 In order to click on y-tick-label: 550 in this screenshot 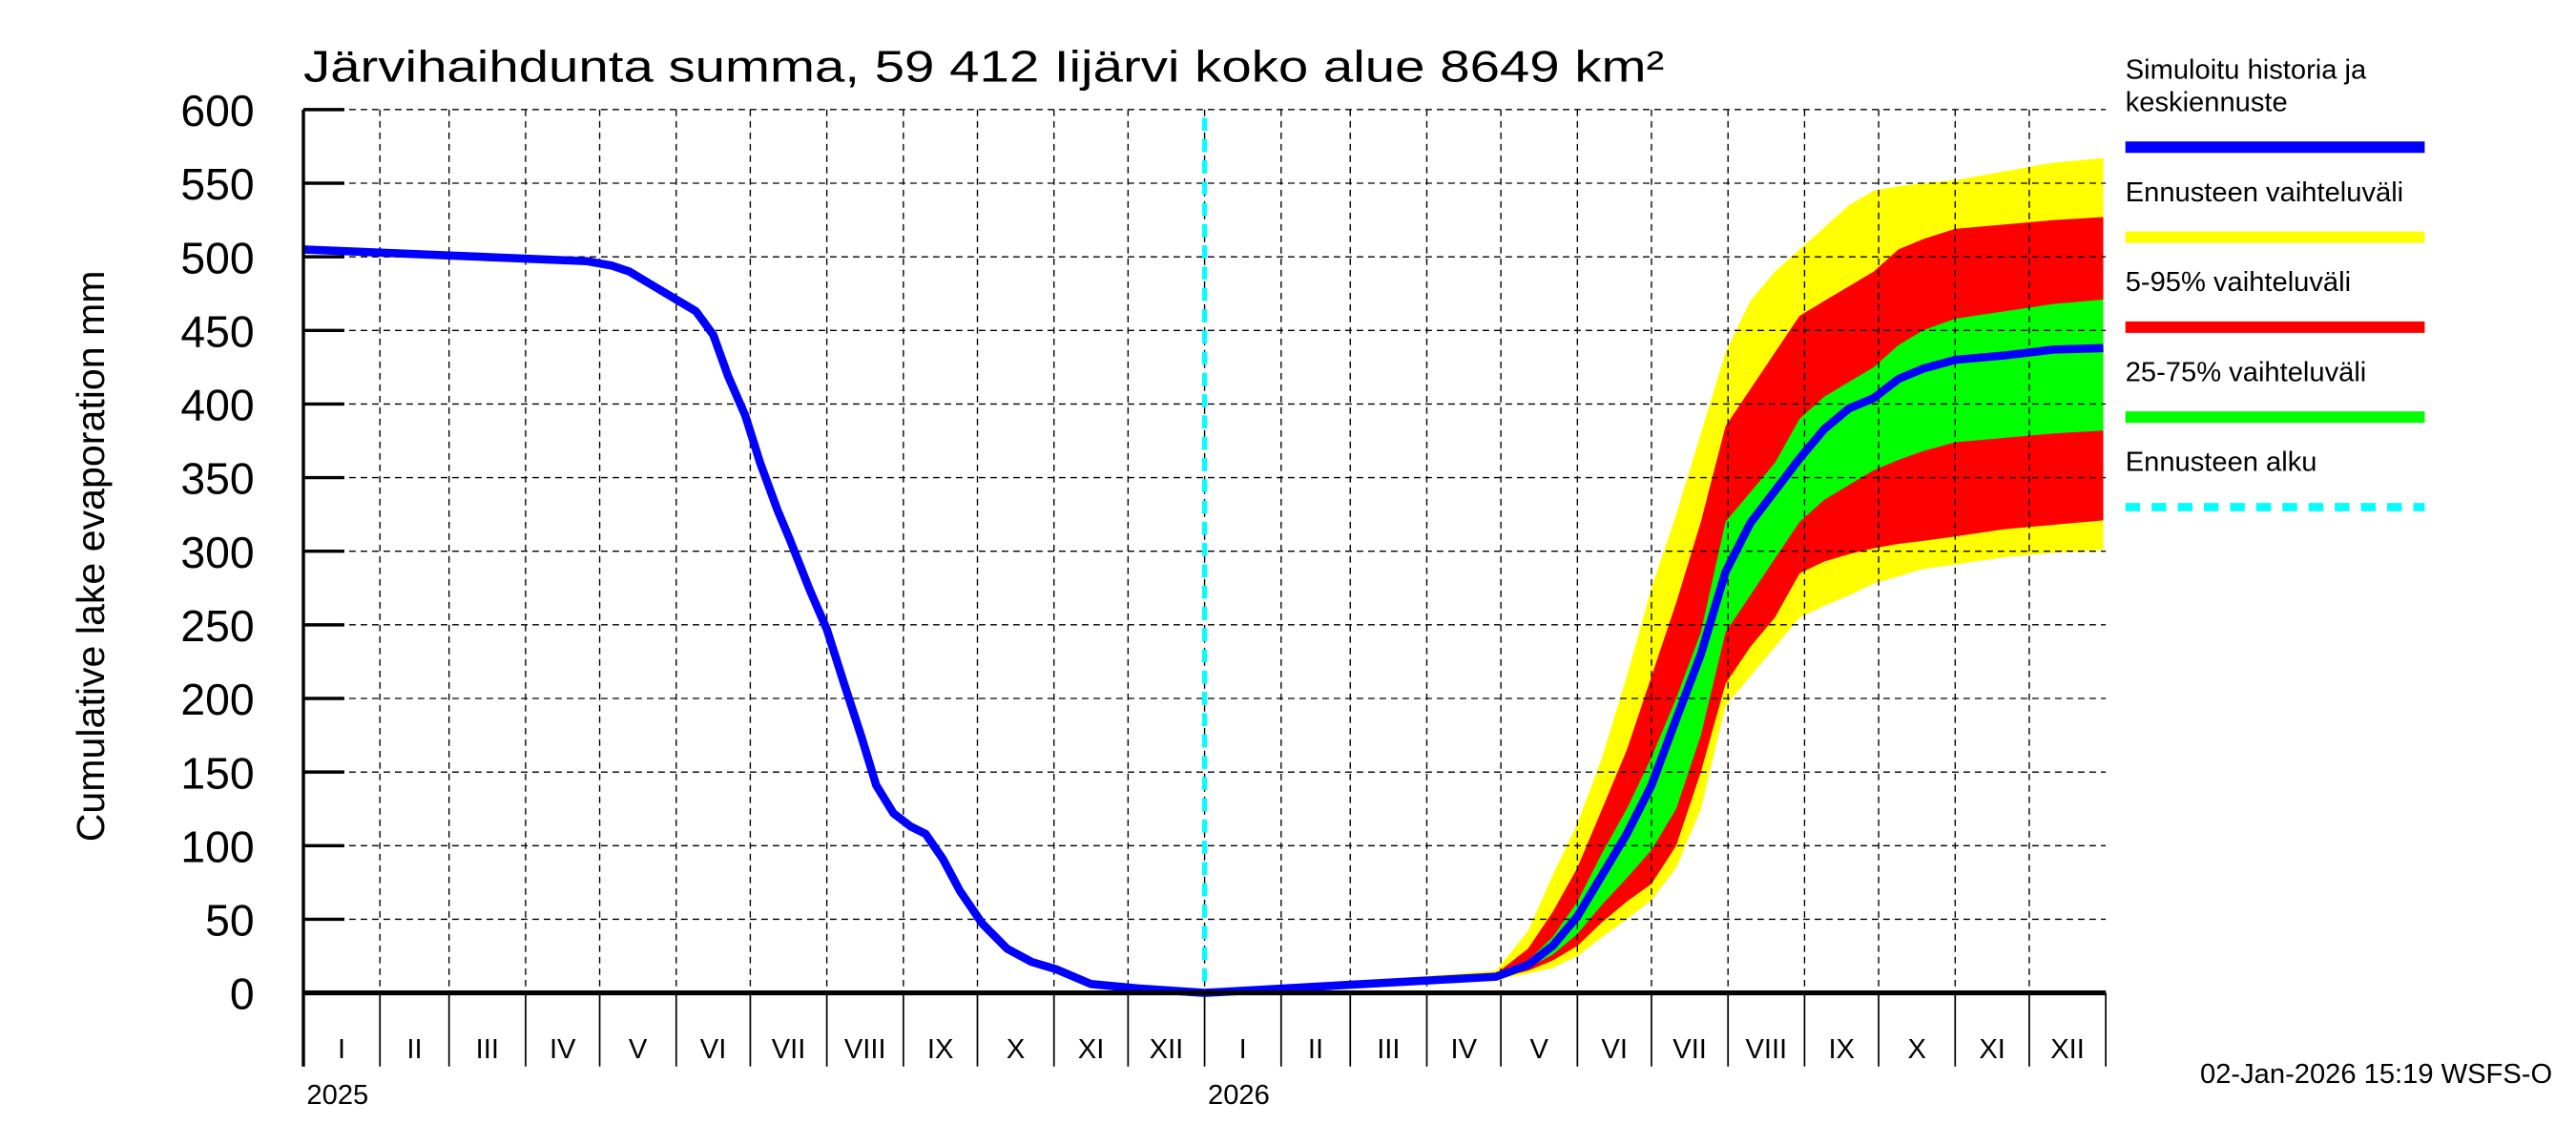, I will do `click(217, 184)`.